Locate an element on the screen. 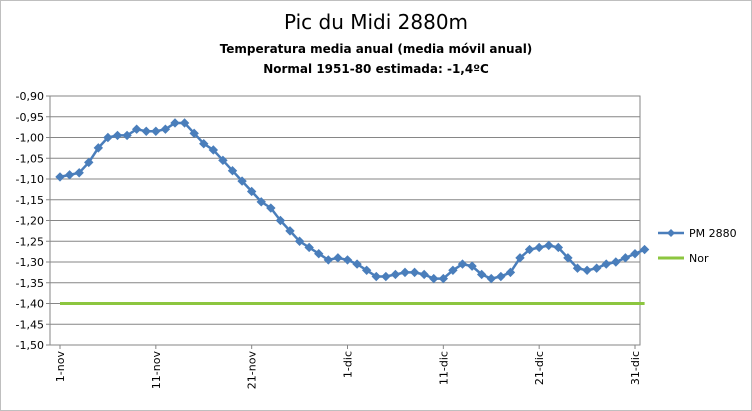 This screenshot has width=752, height=411. x-tick-label: 11-nov is located at coordinates (156, 370).